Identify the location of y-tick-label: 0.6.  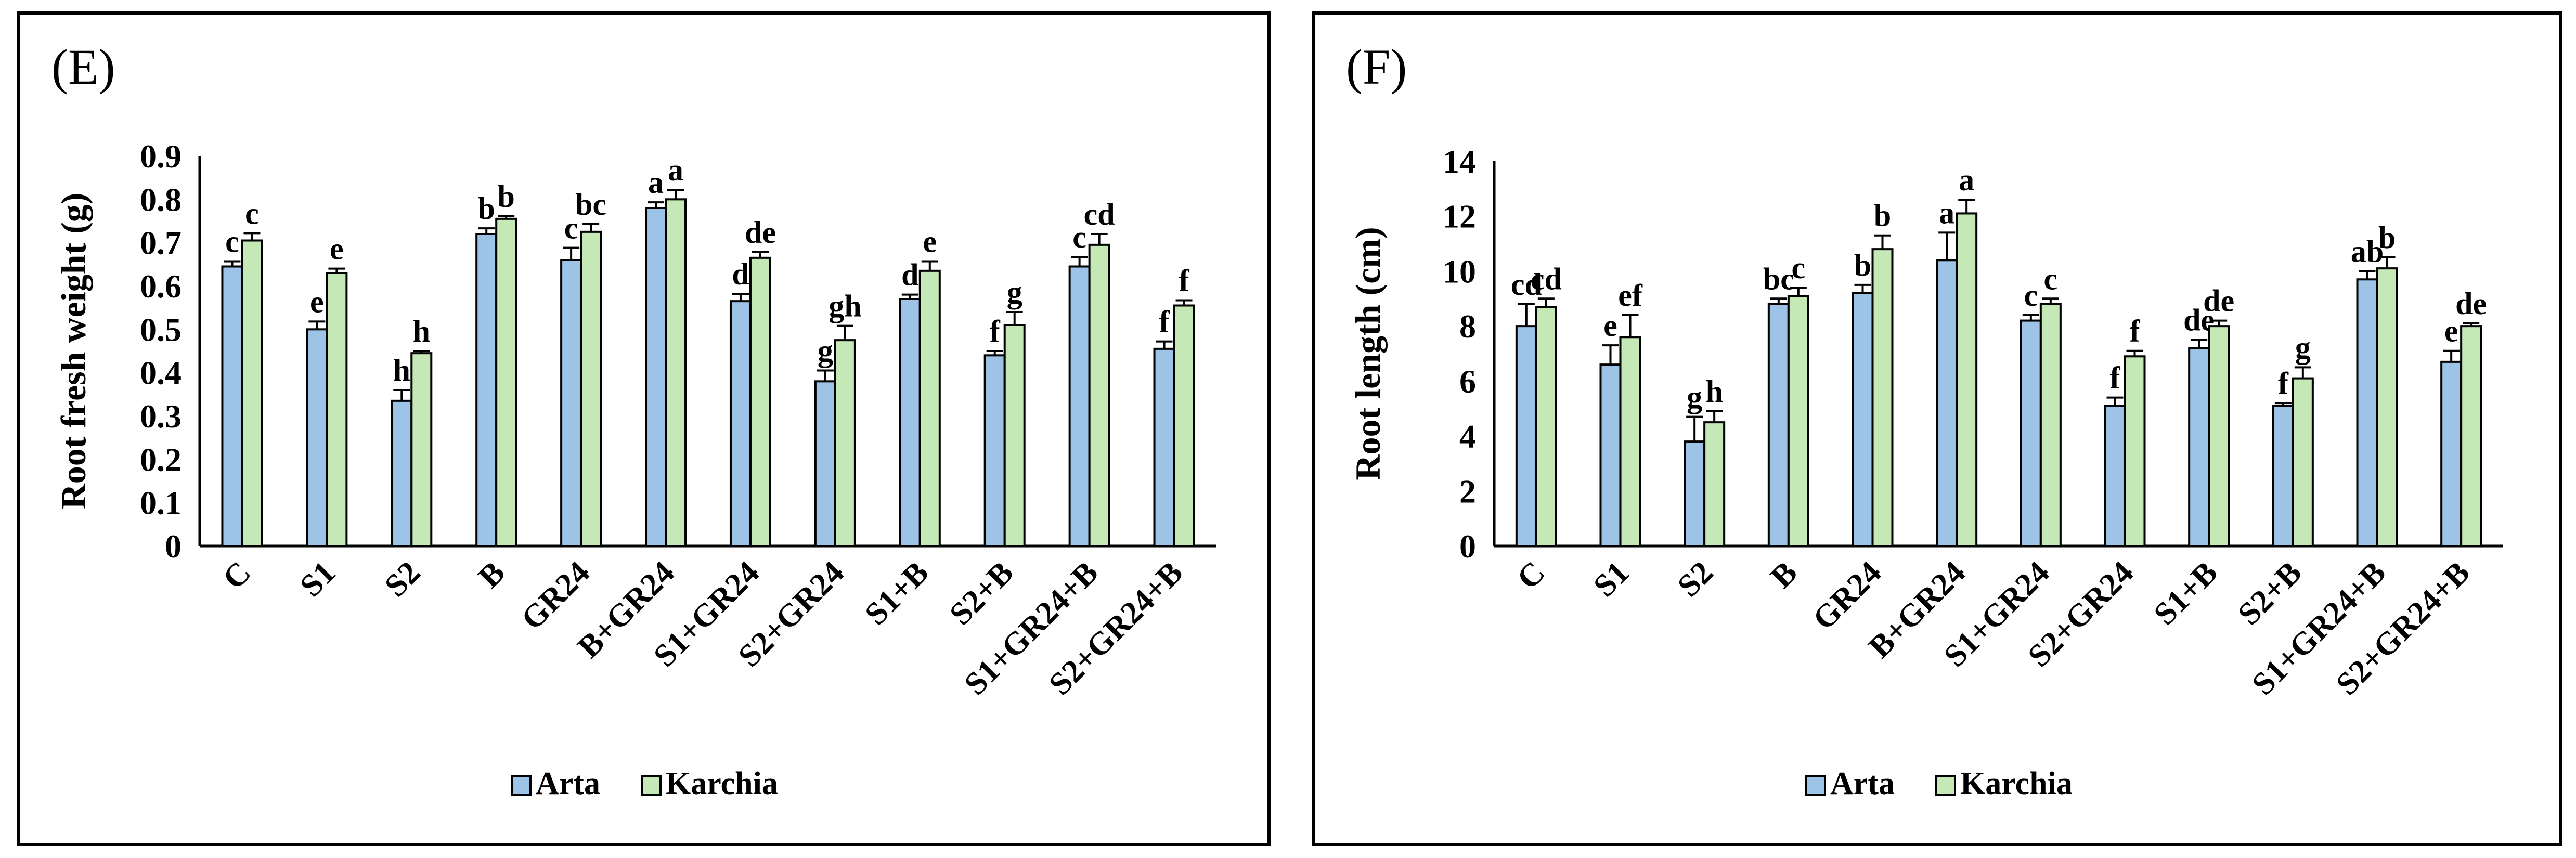
(161, 286).